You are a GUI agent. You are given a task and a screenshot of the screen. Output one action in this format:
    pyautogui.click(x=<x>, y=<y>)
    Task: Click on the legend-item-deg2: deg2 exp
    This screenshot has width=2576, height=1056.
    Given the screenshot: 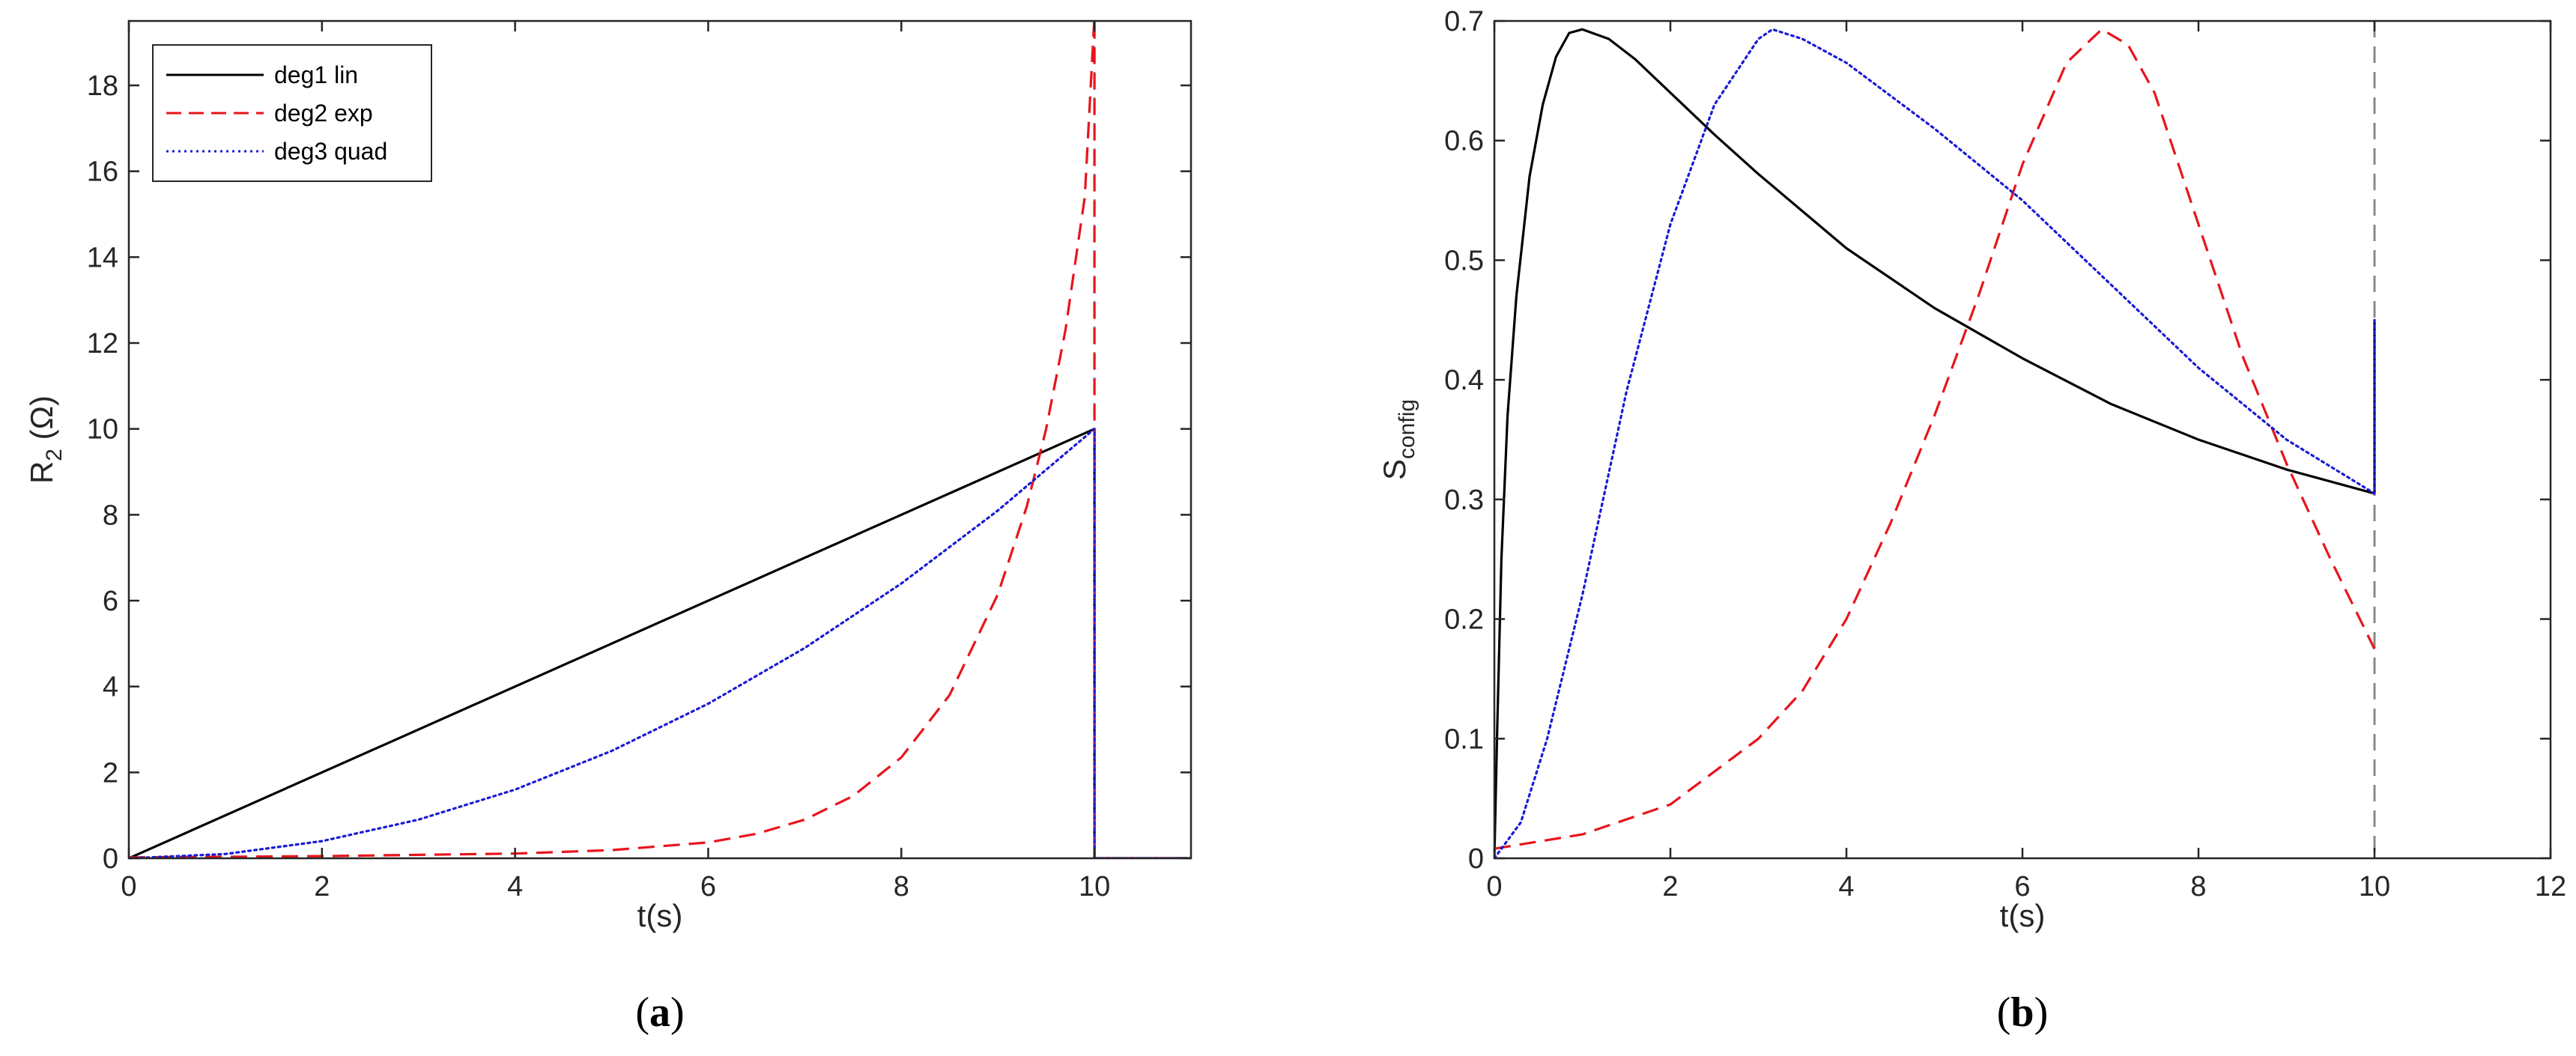 What is the action you would take?
    pyautogui.click(x=270, y=113)
    